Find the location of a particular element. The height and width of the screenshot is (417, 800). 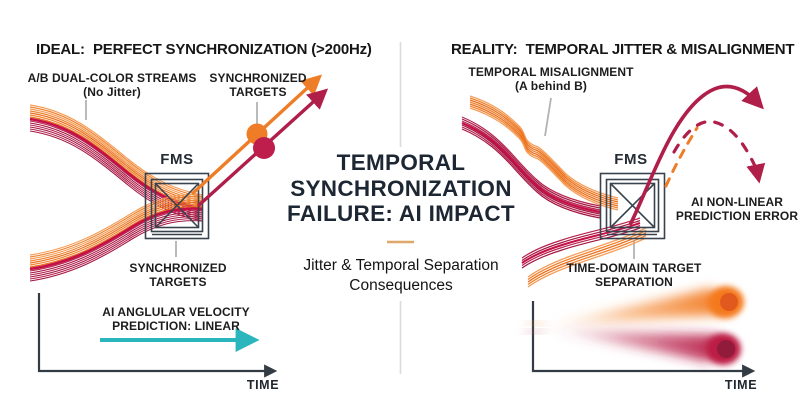

fms-label-left: FMS is located at coordinates (177, 159).